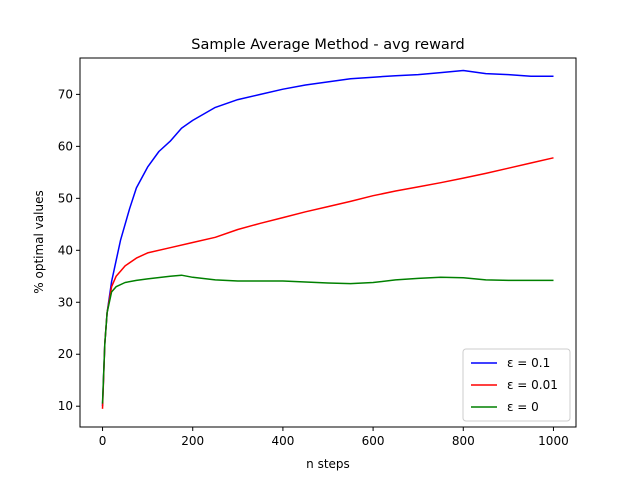  What do you see at coordinates (65, 146) in the screenshot?
I see `y-tick-label: 60` at bounding box center [65, 146].